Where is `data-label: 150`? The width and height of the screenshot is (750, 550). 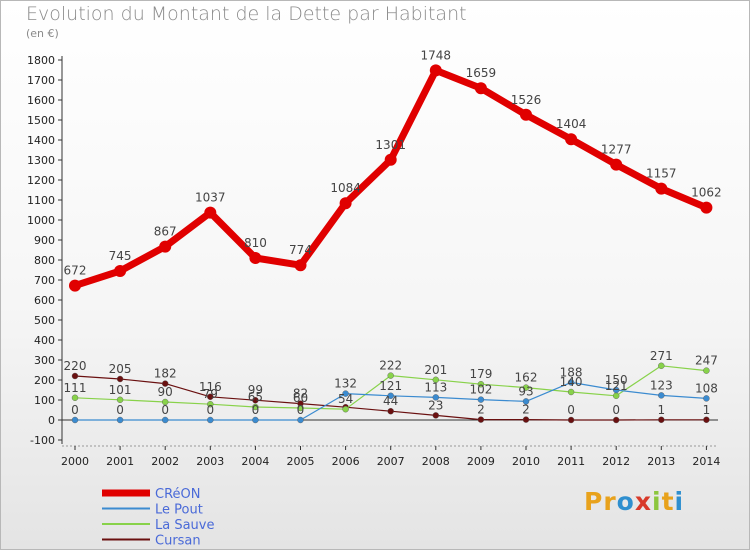
data-label: 150 is located at coordinates (616, 380).